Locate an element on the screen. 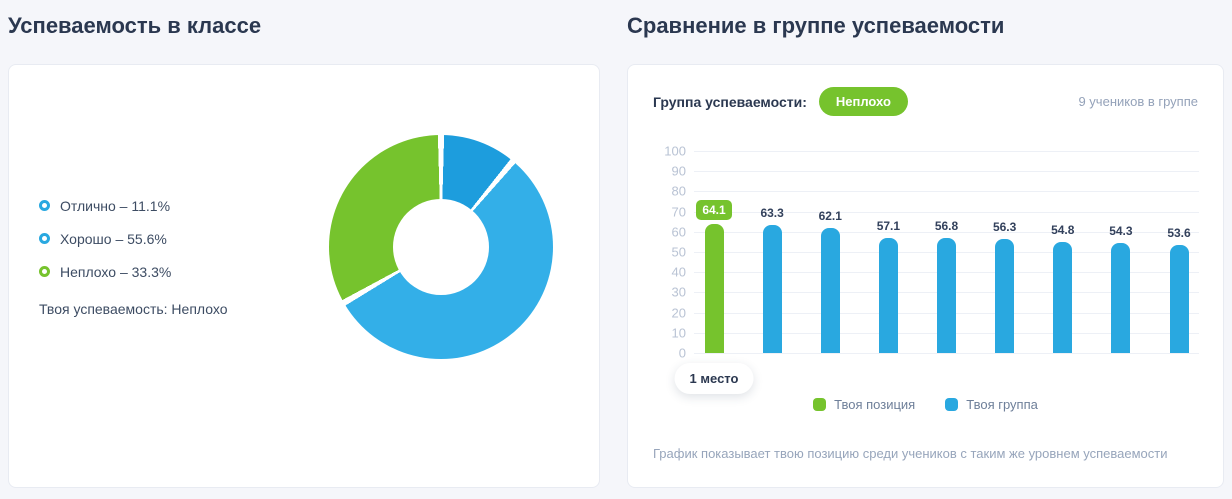 The image size is (1232, 499). y-tick-label: 20 is located at coordinates (678, 313).